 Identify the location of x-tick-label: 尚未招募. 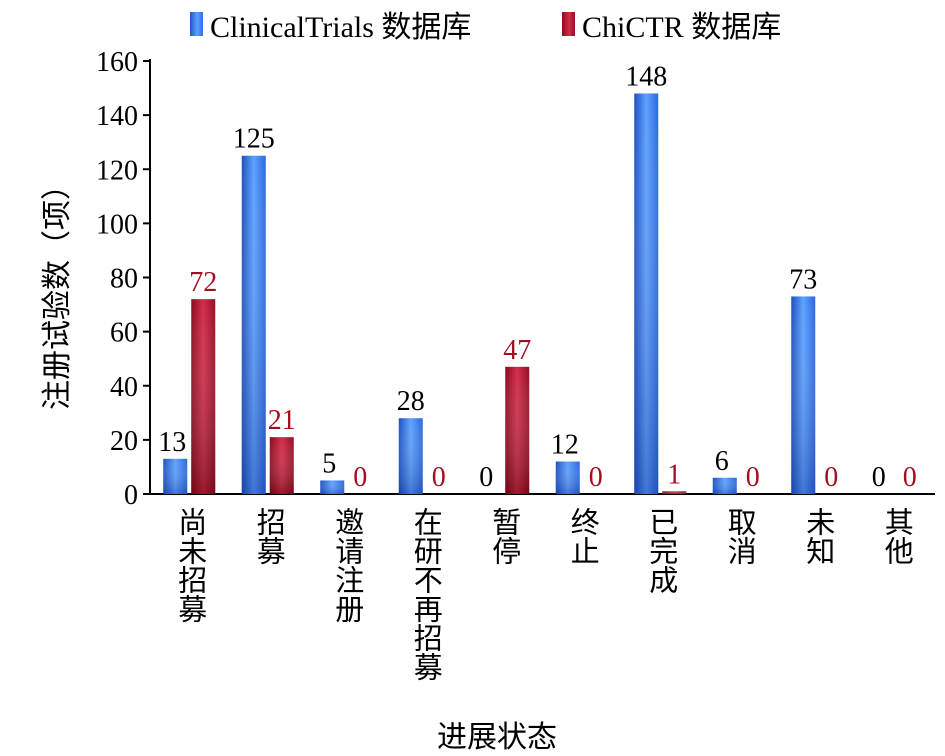
(189, 565).